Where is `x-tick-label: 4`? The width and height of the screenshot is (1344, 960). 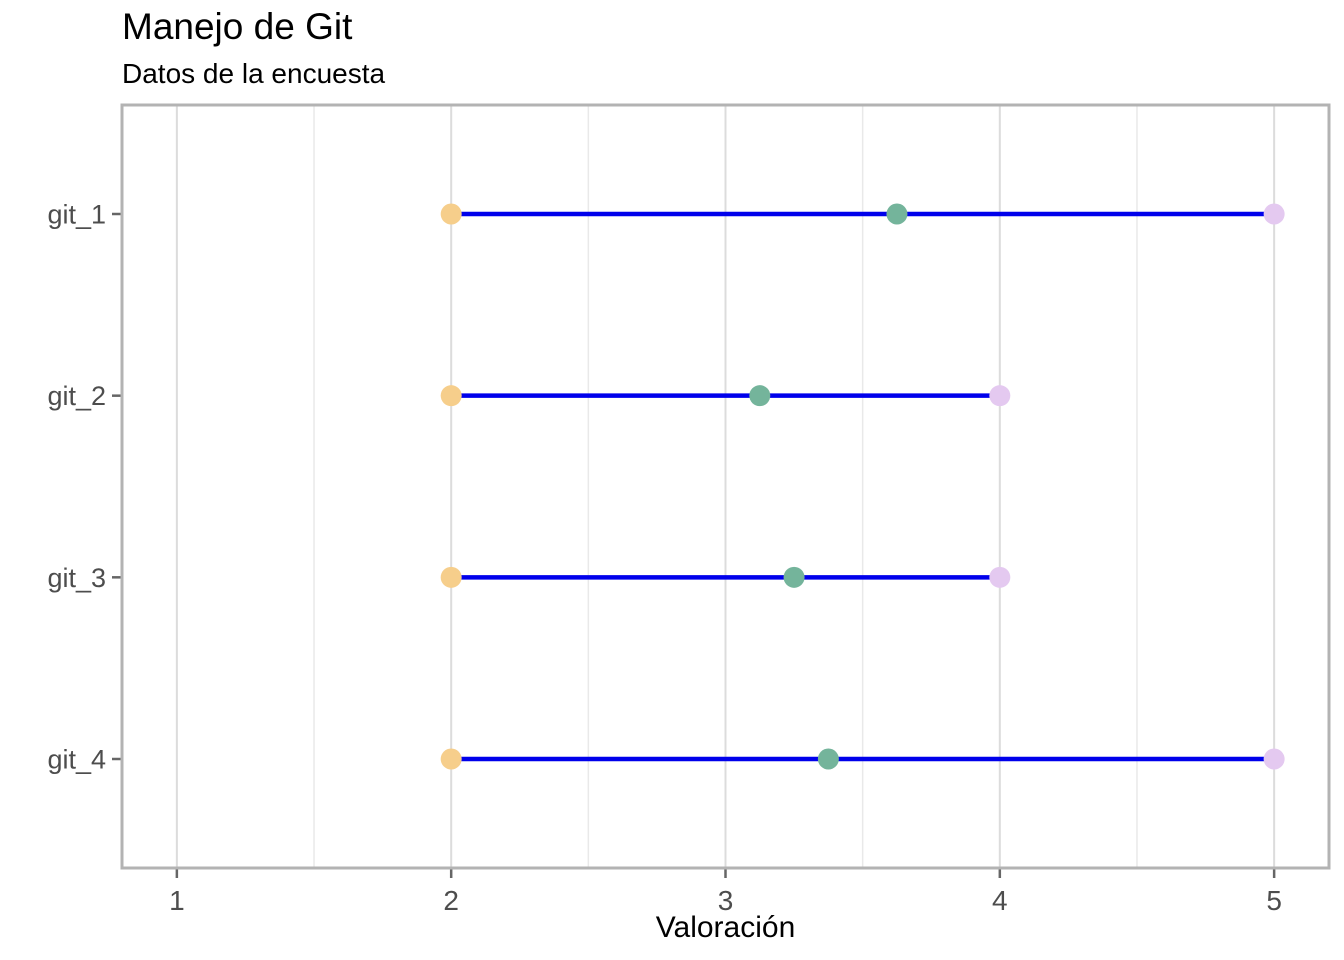 x-tick-label: 4 is located at coordinates (1000, 900).